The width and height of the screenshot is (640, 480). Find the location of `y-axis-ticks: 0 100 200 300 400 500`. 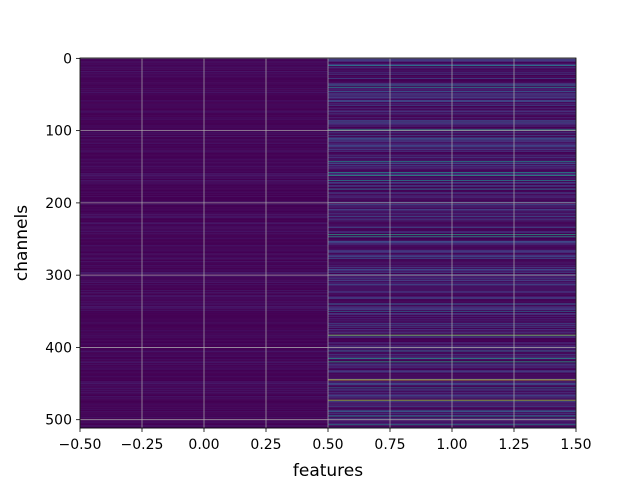

y-axis-ticks: 0 100 200 300 400 500 is located at coordinates (62, 240).